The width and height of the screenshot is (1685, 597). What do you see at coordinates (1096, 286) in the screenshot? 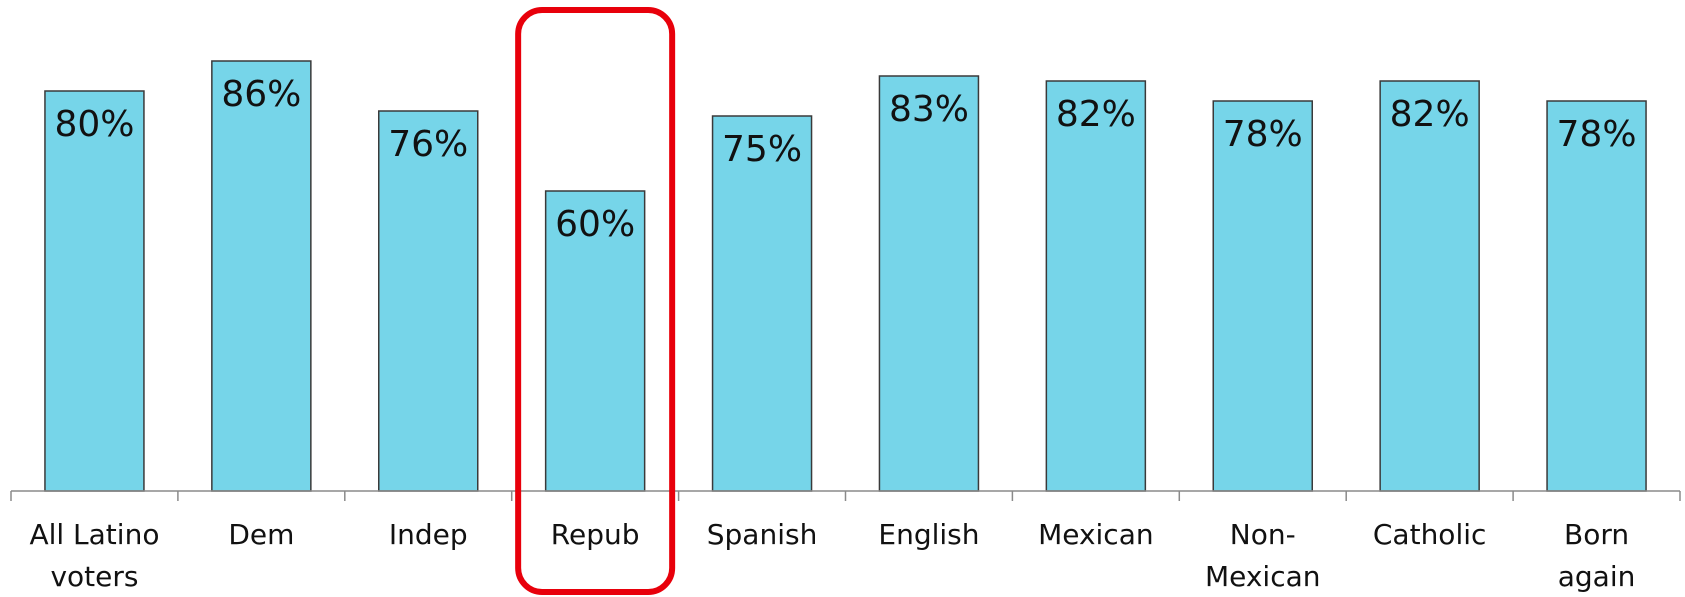
I see `bar-mexican` at bounding box center [1096, 286].